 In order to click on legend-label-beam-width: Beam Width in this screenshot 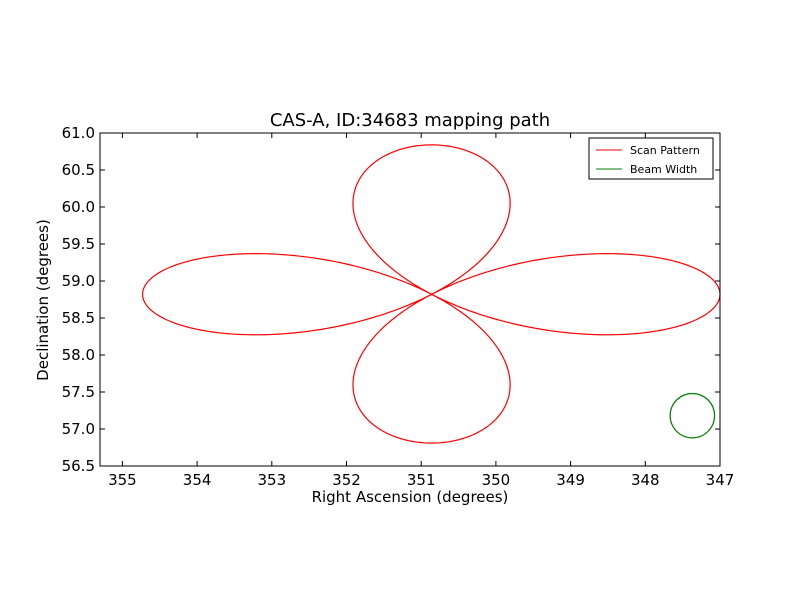, I will do `click(663, 169)`.